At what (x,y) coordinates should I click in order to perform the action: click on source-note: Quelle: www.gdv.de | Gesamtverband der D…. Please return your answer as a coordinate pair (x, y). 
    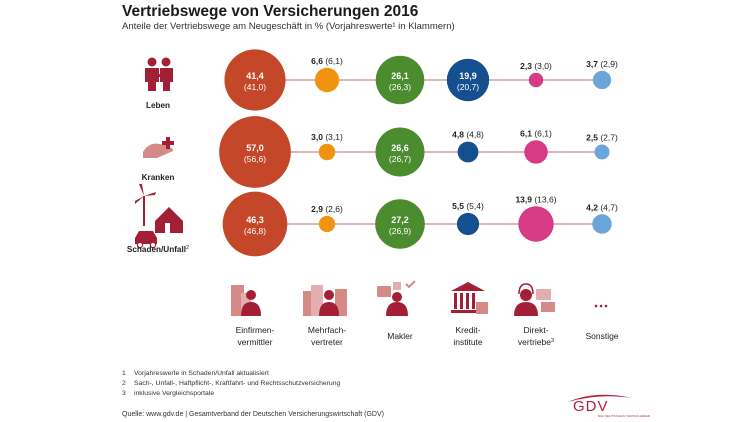
    Looking at the image, I should click on (253, 414).